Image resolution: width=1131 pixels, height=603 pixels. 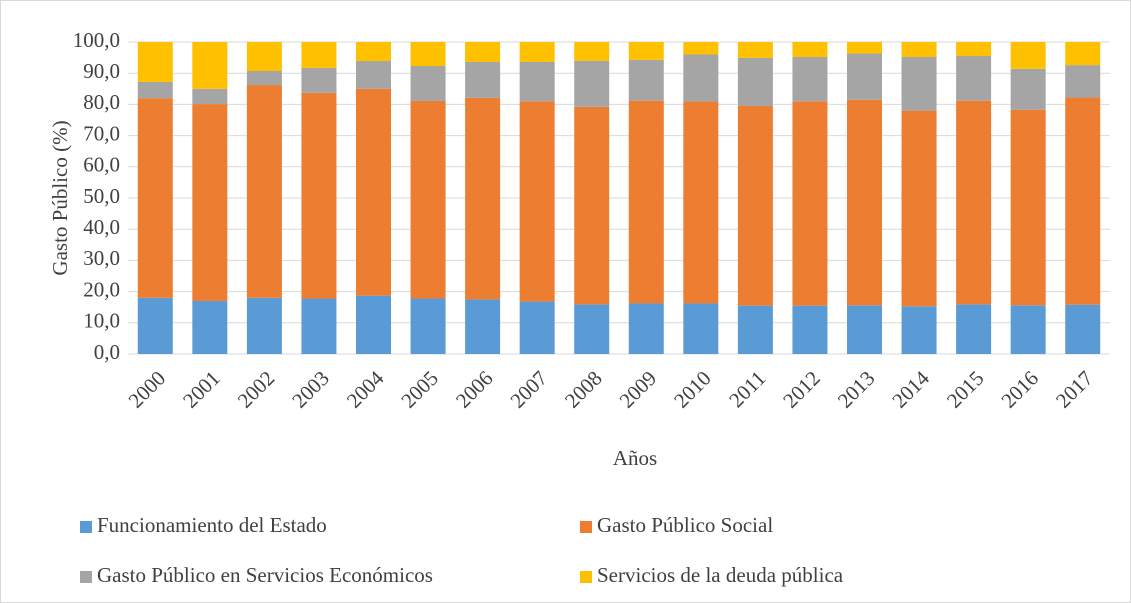 What do you see at coordinates (685, 525) in the screenshot?
I see `legend-label: Gasto Público Social` at bounding box center [685, 525].